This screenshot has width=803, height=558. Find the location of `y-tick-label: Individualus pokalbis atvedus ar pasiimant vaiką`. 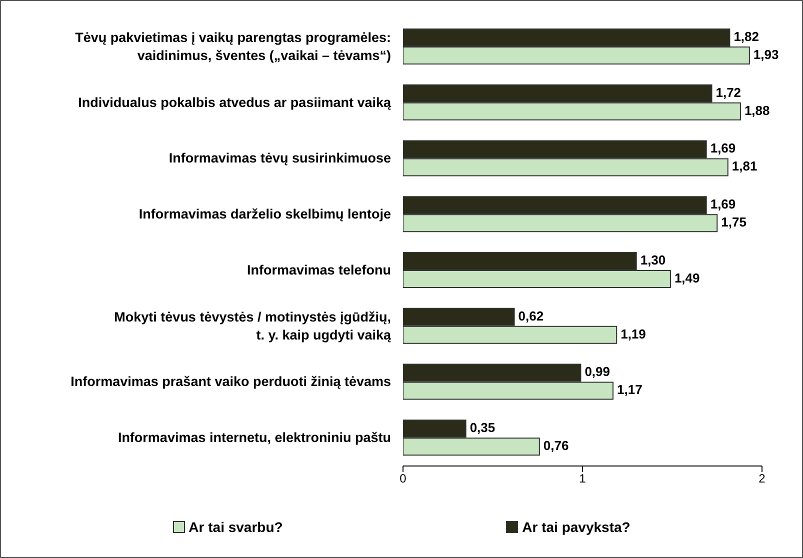

y-tick-label: Individualus pokalbis atvedus ar pasiimant vaiką is located at coordinates (235, 102).